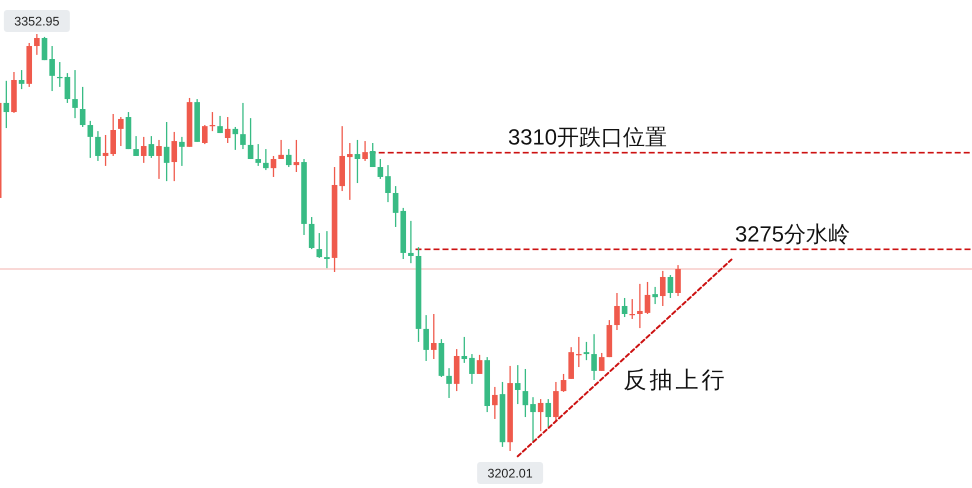 The image size is (972, 488). I want to click on annotation: 3202.01, so click(510, 473).